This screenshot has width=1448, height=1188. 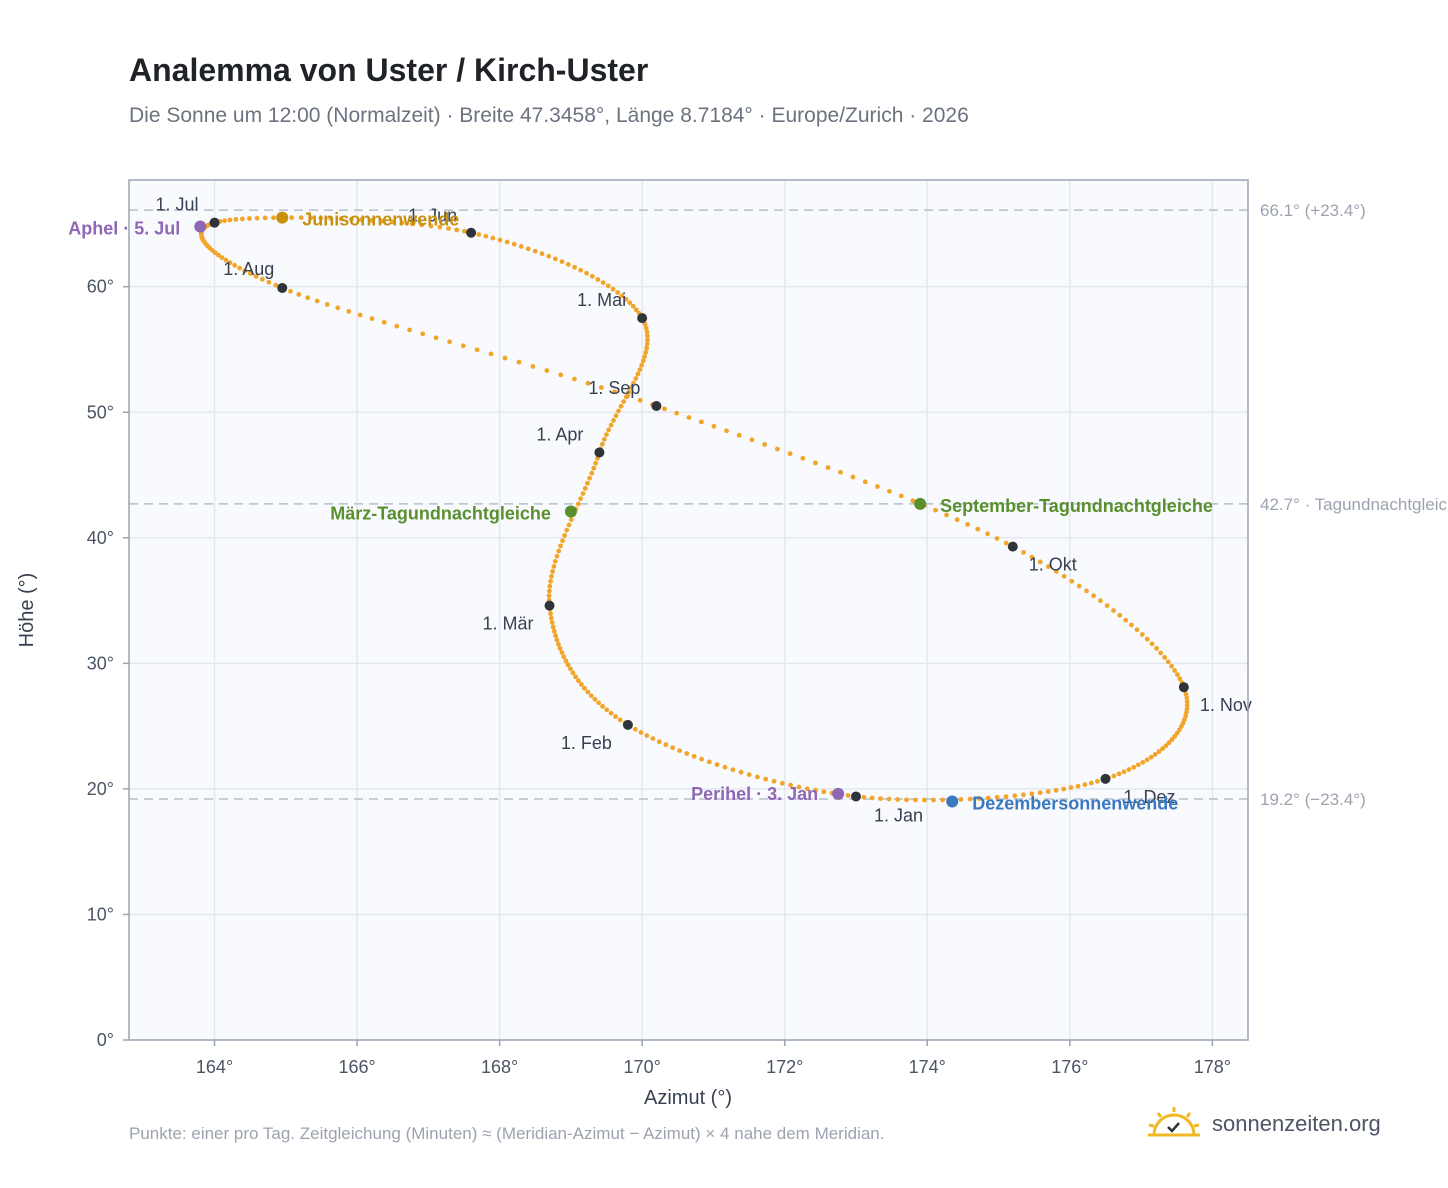 What do you see at coordinates (1149, 797) in the screenshot?
I see `month-label: 1. Dez` at bounding box center [1149, 797].